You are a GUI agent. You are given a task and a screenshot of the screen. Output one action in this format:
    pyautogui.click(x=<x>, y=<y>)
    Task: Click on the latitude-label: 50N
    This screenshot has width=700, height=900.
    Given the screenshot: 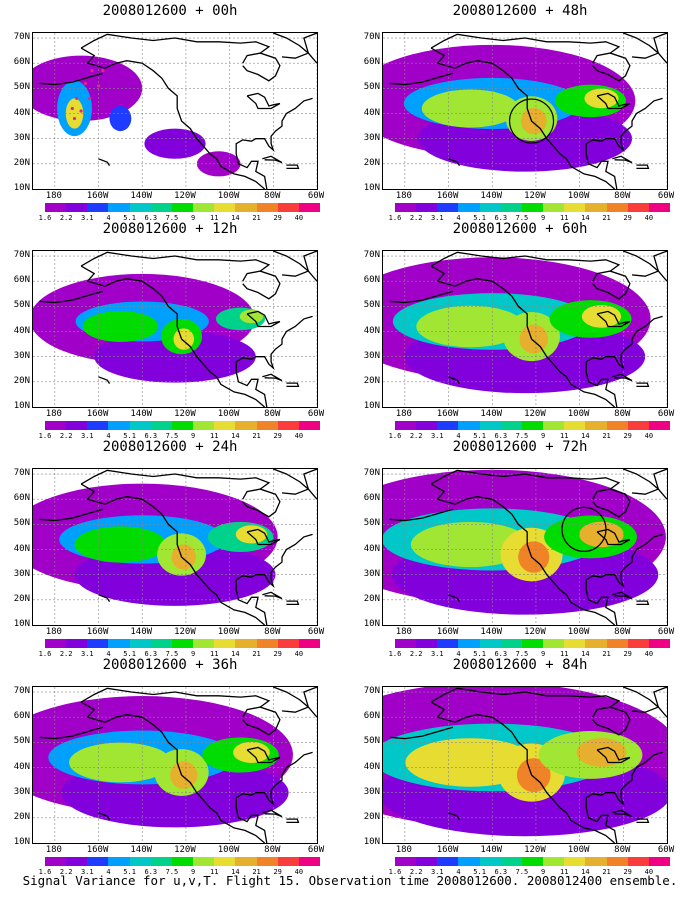 What is the action you would take?
    pyautogui.click(x=21, y=523)
    